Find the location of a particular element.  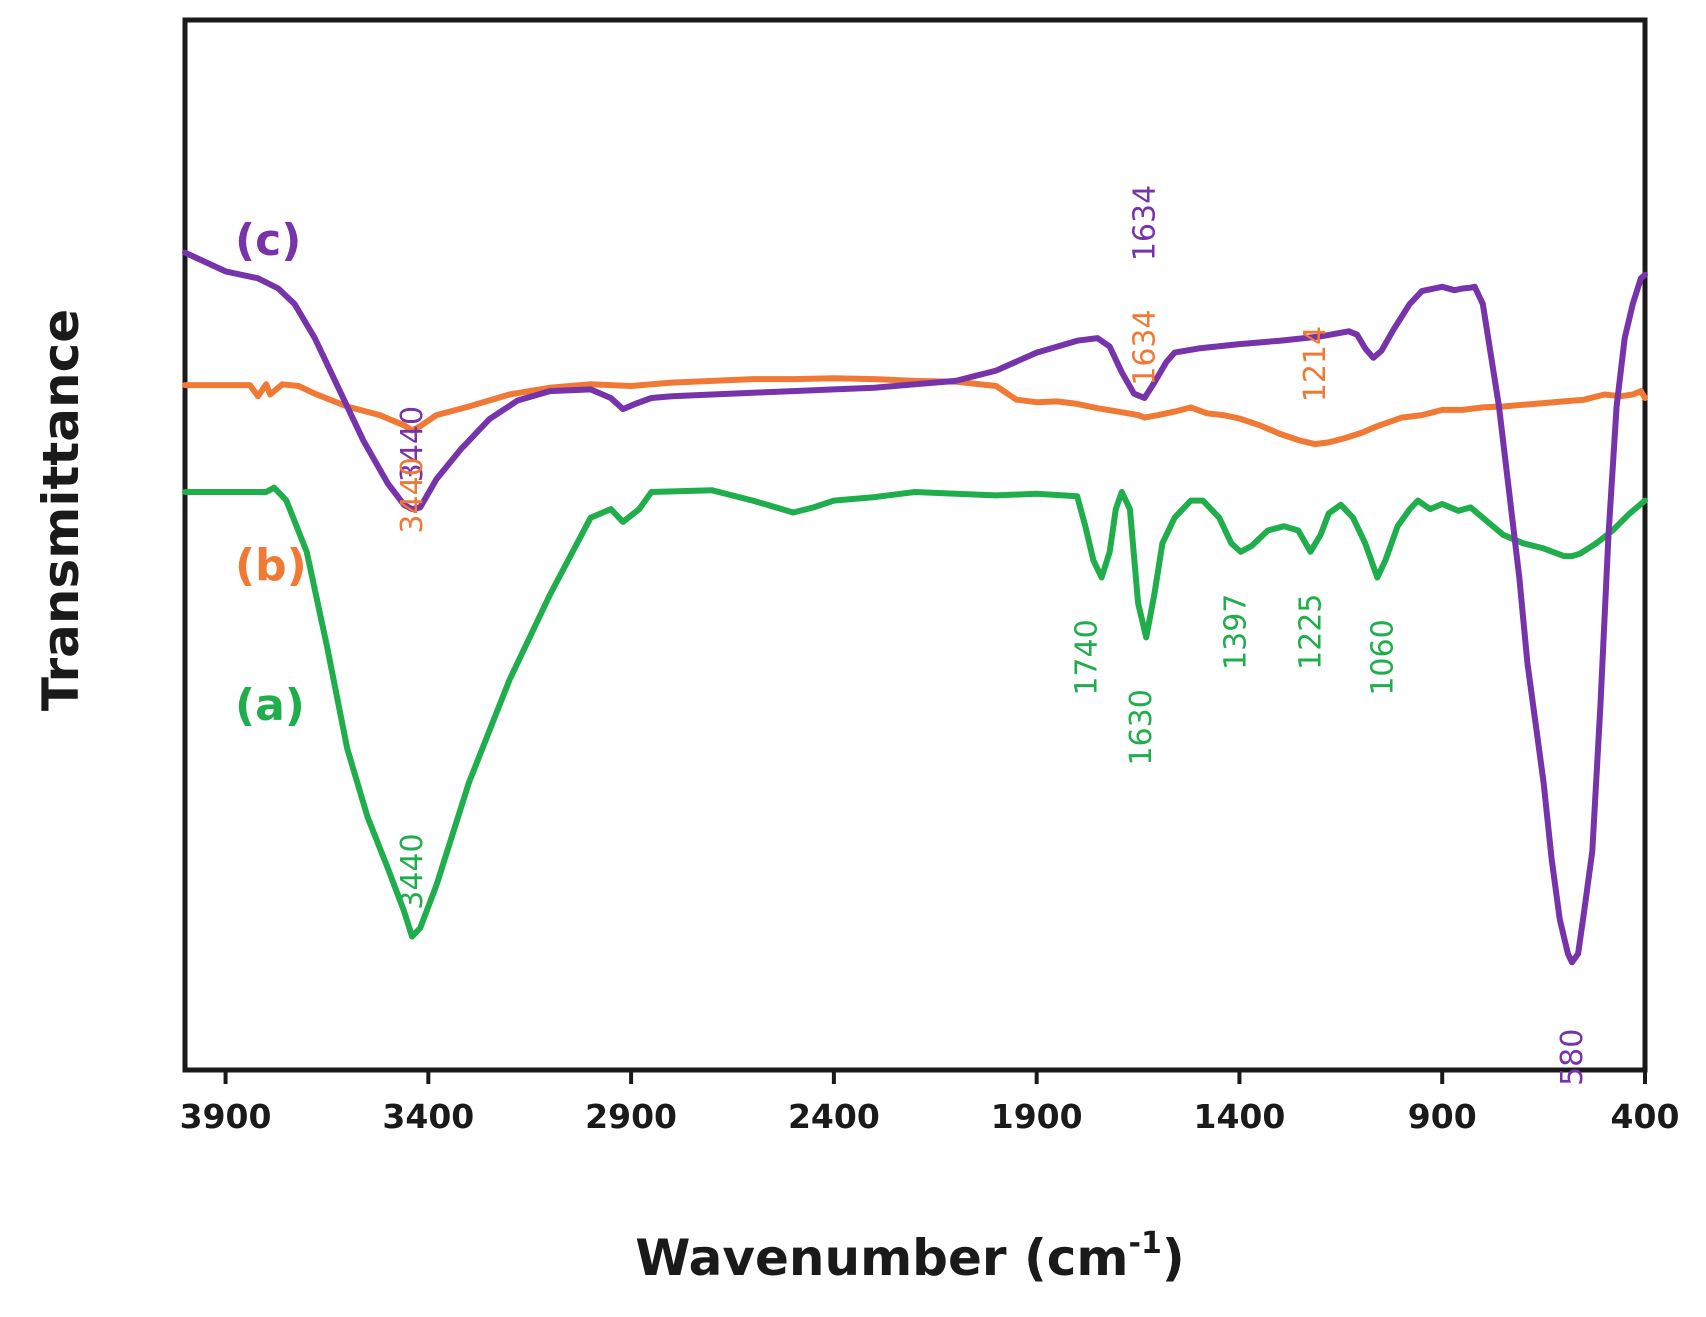

x-tick-label: 2900 is located at coordinates (631, 1116).